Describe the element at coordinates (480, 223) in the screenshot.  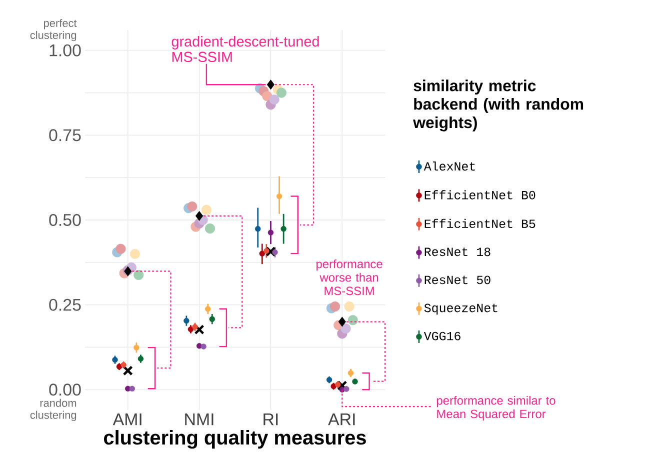
I see `legend-label: EfficientNet B5` at that location.